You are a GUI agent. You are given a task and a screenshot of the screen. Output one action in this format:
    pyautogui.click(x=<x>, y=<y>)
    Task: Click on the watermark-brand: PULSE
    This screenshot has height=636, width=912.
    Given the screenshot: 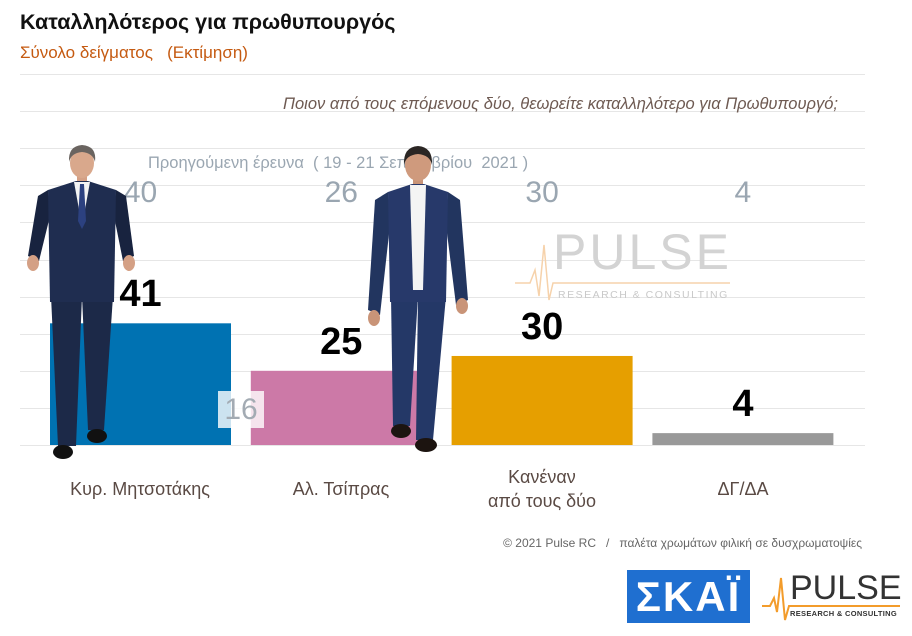 What is the action you would take?
    pyautogui.click(x=642, y=252)
    